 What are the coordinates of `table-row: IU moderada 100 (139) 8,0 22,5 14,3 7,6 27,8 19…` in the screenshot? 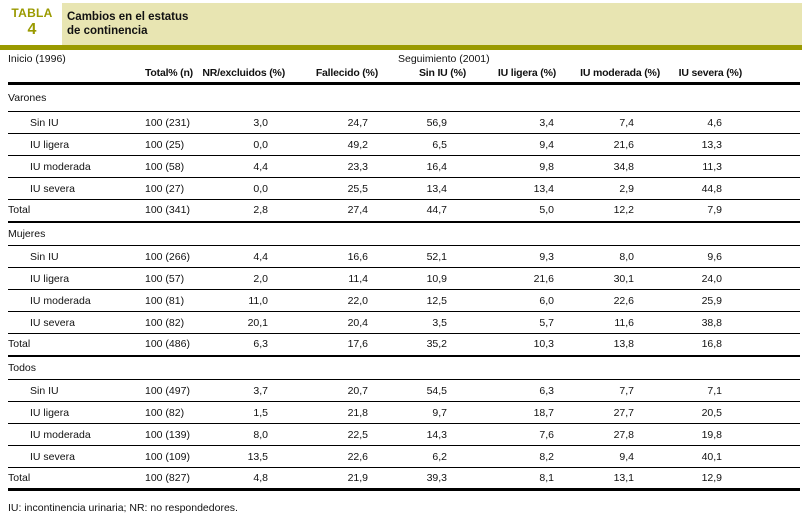 It's located at (404, 434).